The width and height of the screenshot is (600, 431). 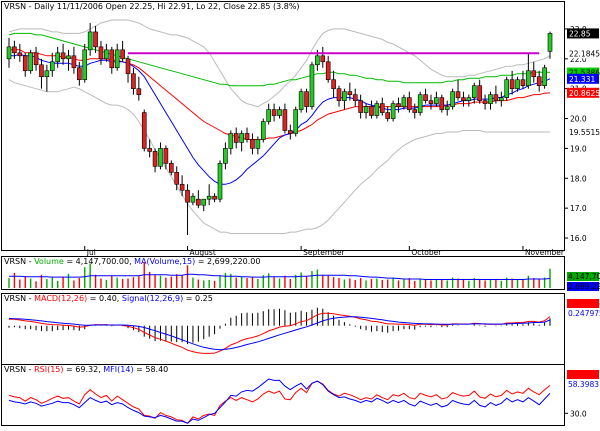 What do you see at coordinates (104, 298) in the screenshot?
I see `macd-title-mid: = 0.40,` at bounding box center [104, 298].